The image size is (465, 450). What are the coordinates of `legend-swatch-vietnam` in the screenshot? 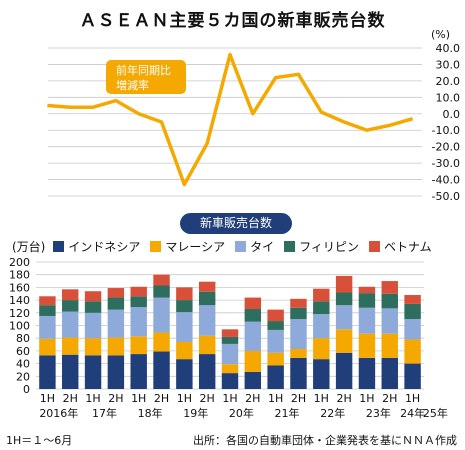 It's located at (374, 246).